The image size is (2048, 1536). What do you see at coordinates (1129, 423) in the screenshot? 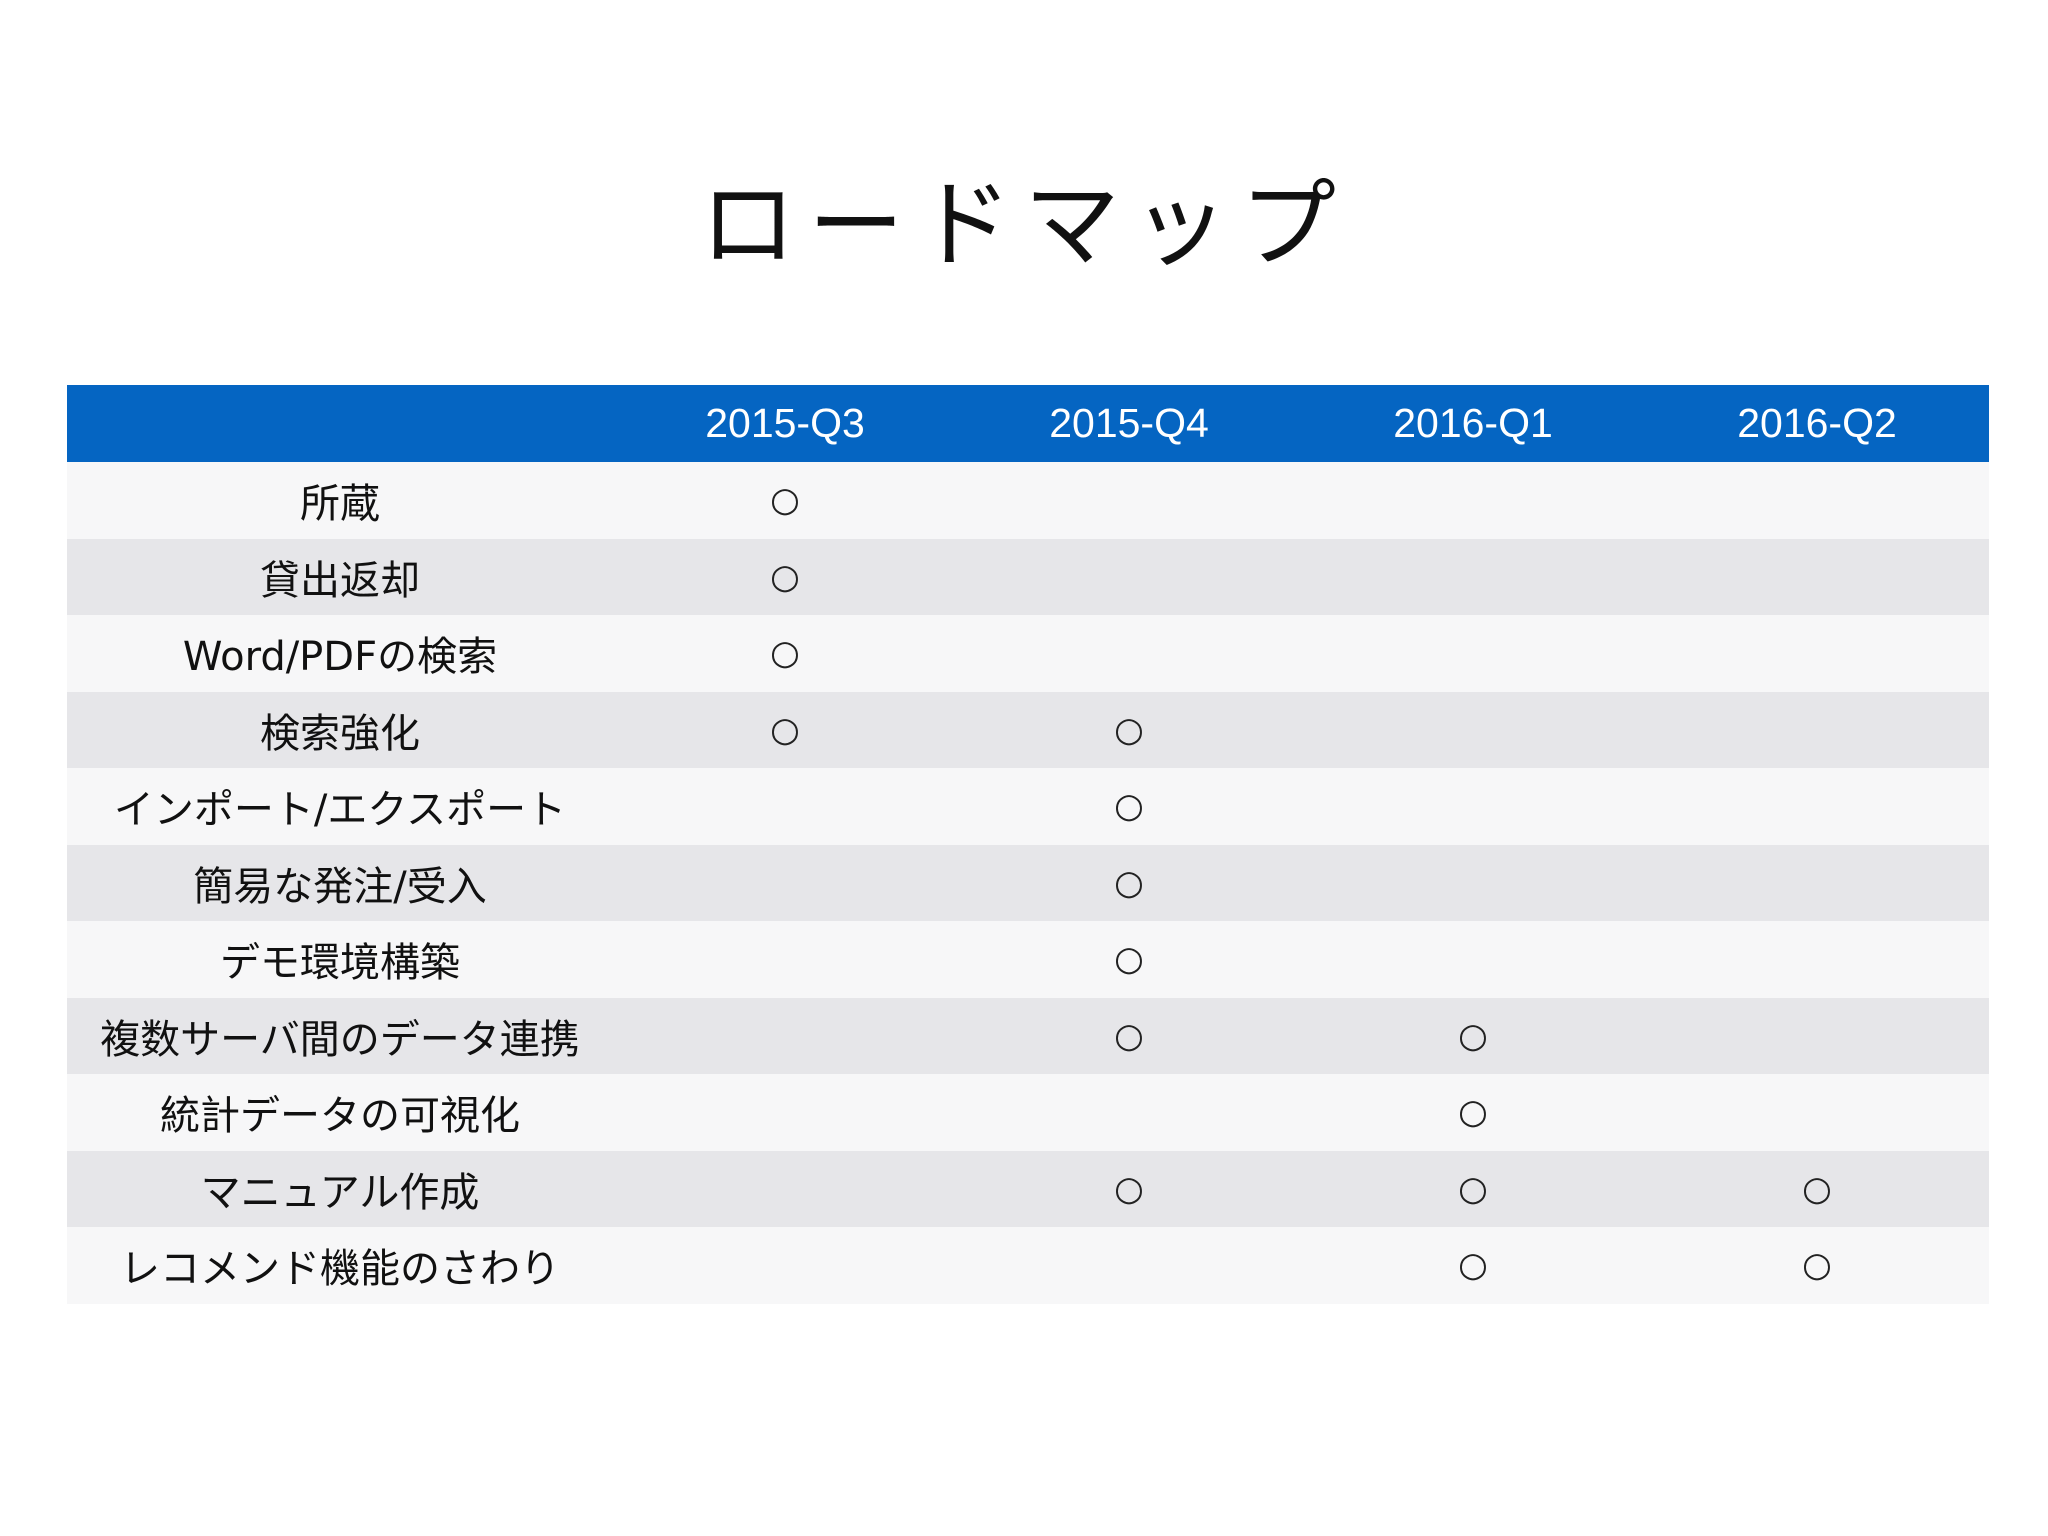
I see `column-header-2015-q4: 2015-Q4` at bounding box center [1129, 423].